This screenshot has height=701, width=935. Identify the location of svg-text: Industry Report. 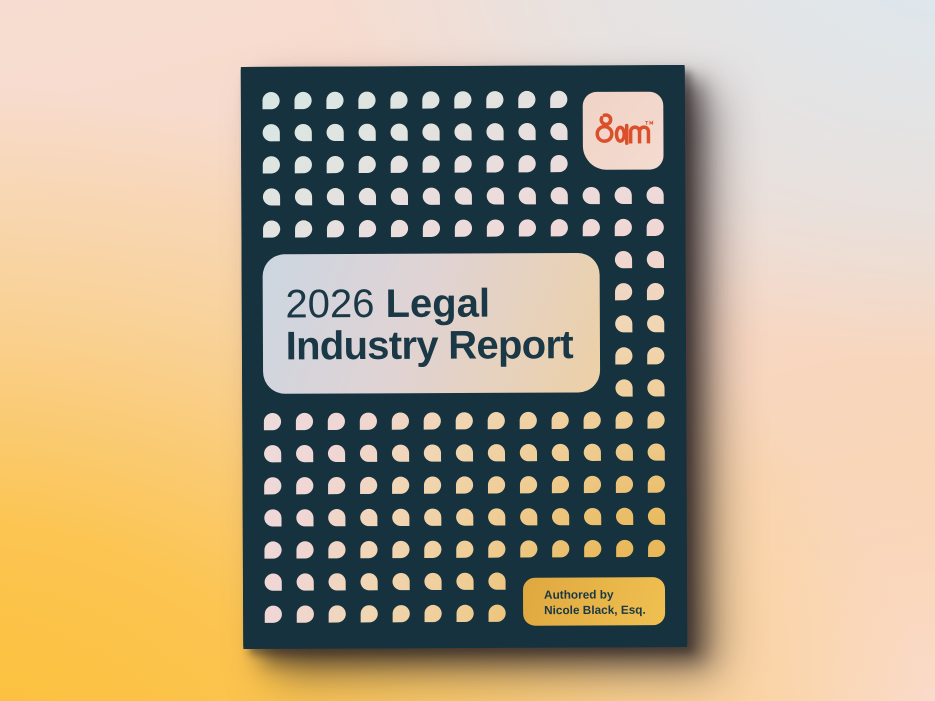
(430, 345).